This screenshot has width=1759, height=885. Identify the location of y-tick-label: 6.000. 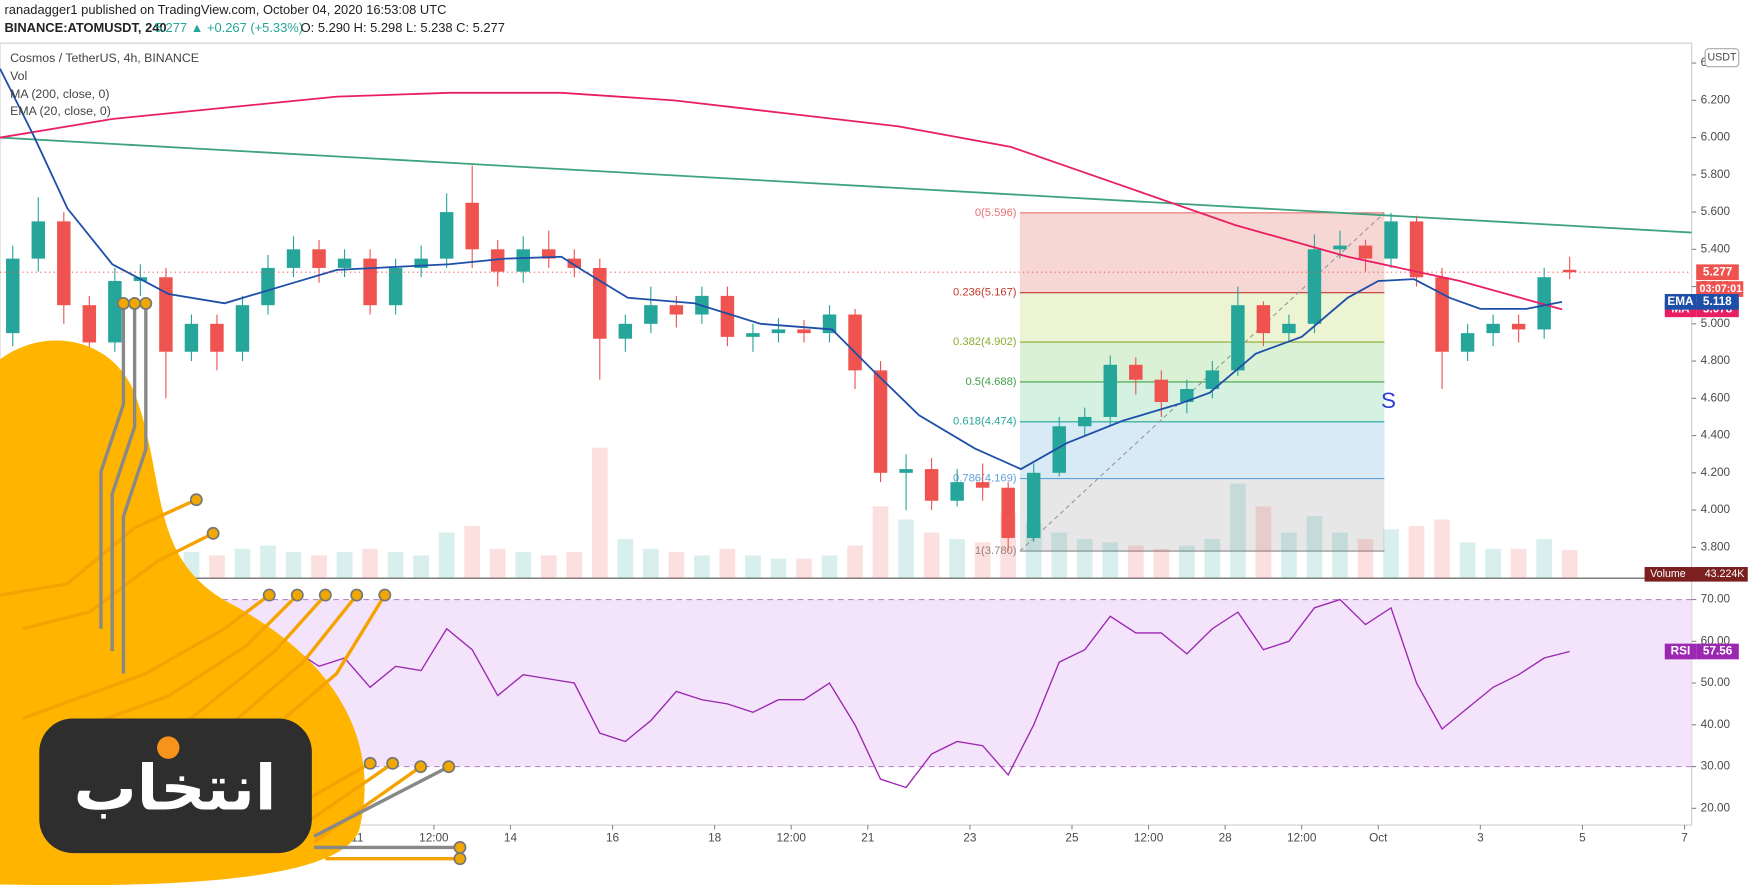
(1716, 137).